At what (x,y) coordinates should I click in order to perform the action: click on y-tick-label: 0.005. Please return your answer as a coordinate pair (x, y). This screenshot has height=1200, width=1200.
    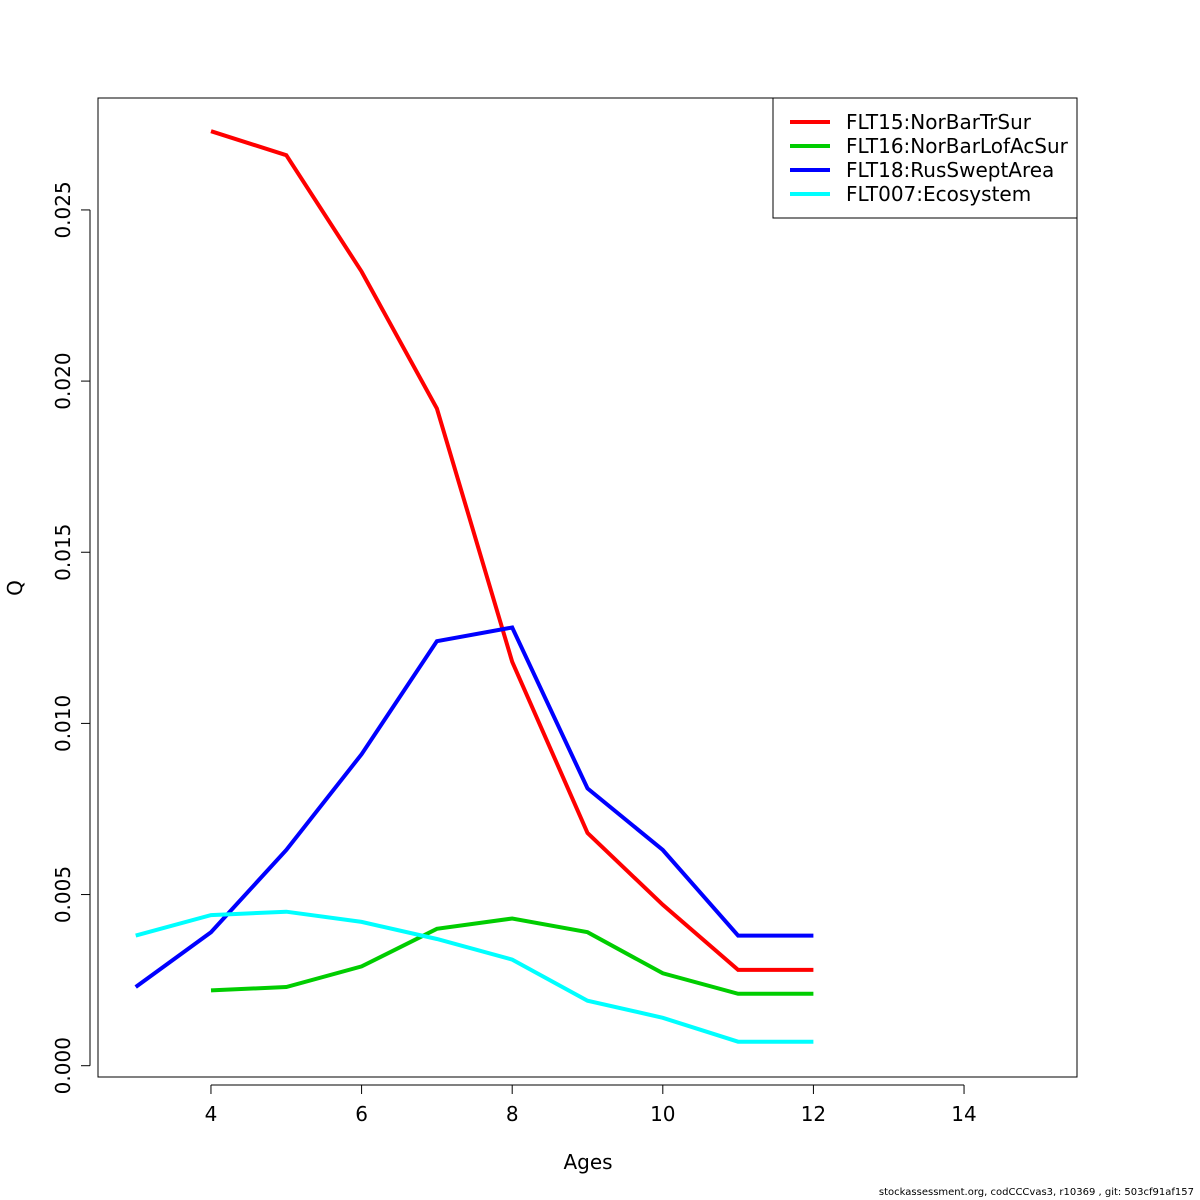
    Looking at the image, I should click on (63, 894).